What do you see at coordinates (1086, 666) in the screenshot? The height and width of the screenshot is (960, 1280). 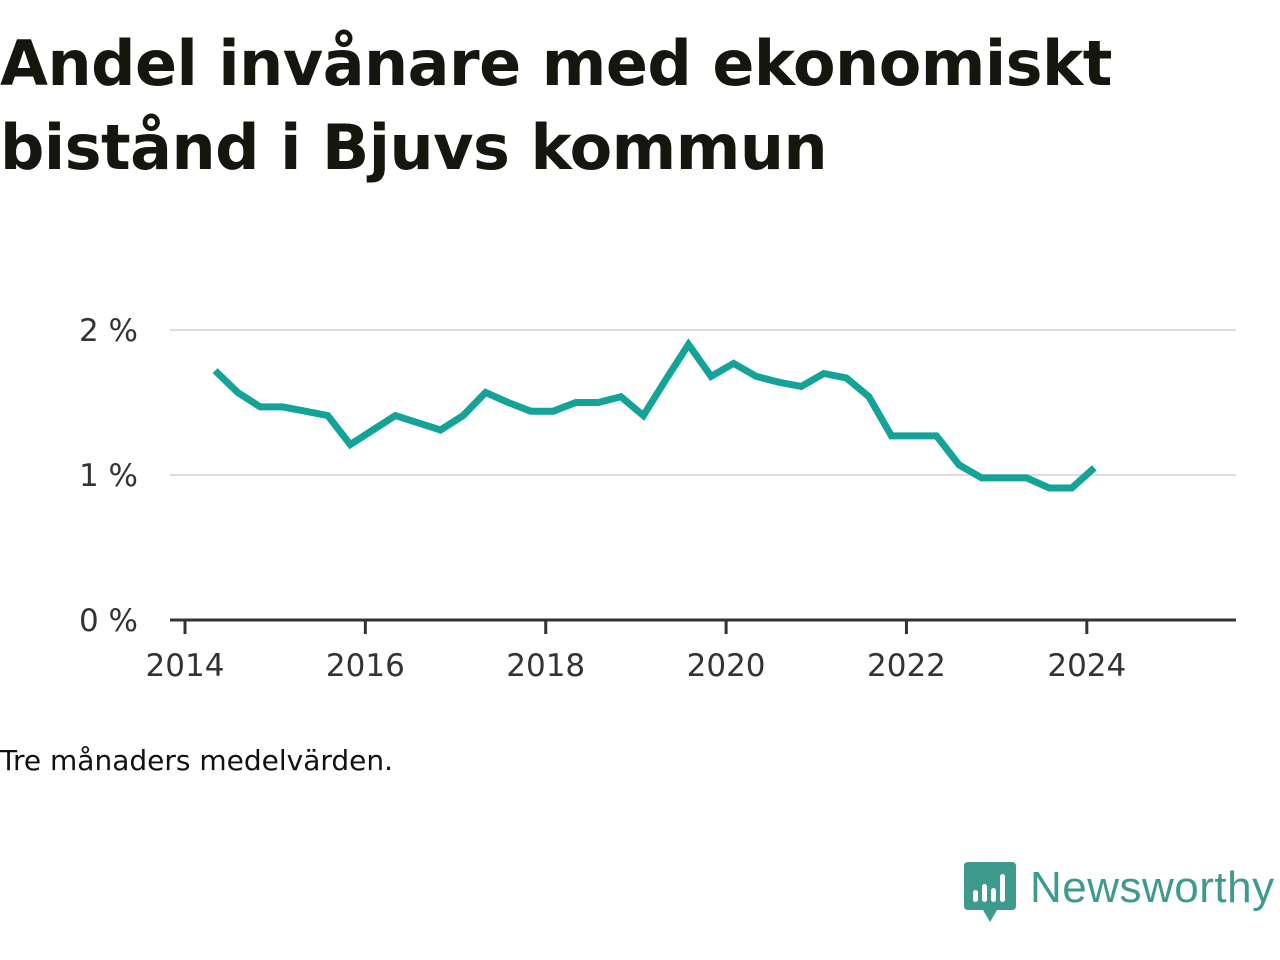 I see `x-tick-label: 2024` at bounding box center [1086, 666].